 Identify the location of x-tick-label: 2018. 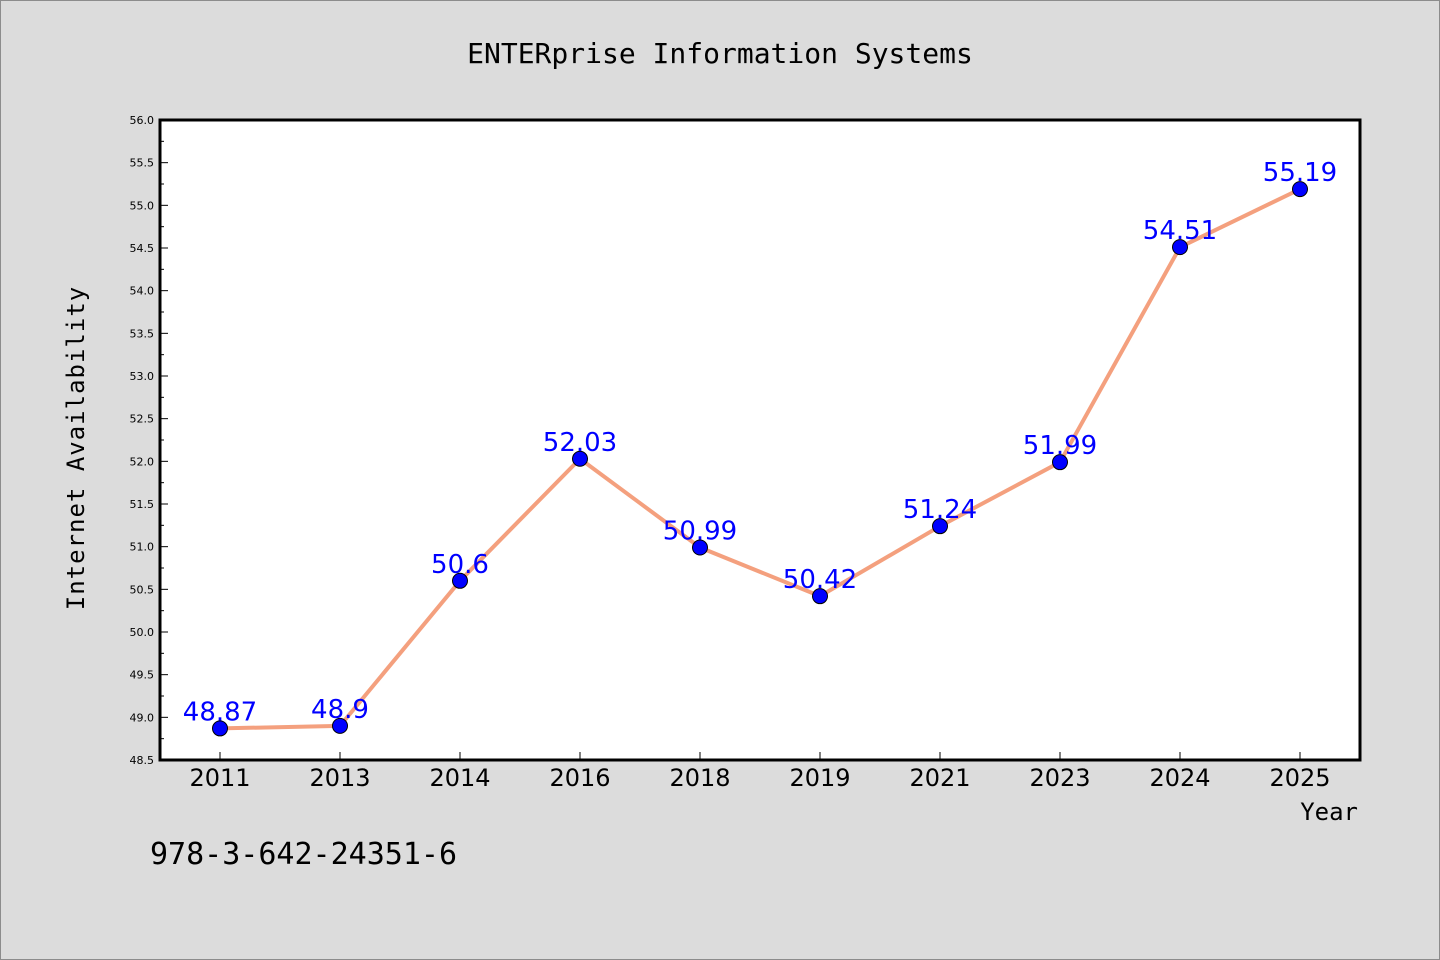
(699, 778).